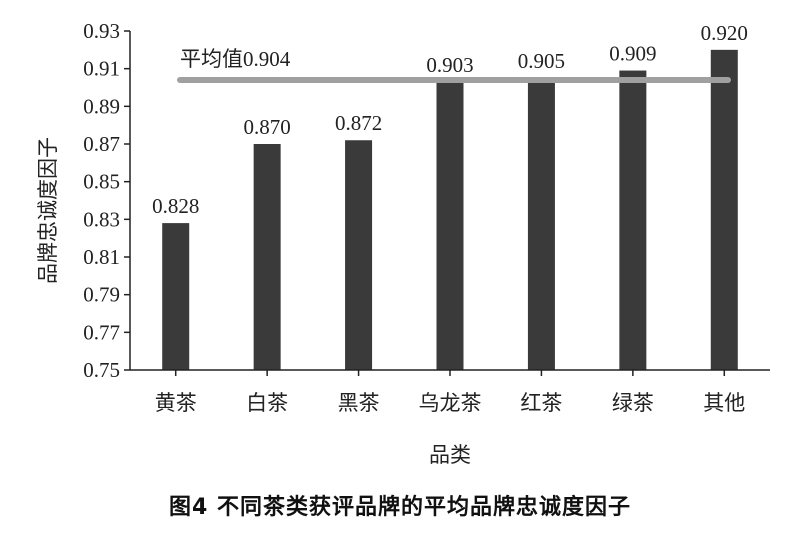 The width and height of the screenshot is (800, 554). Describe the element at coordinates (101, 106) in the screenshot. I see `y-tick-label: 0.89` at that location.